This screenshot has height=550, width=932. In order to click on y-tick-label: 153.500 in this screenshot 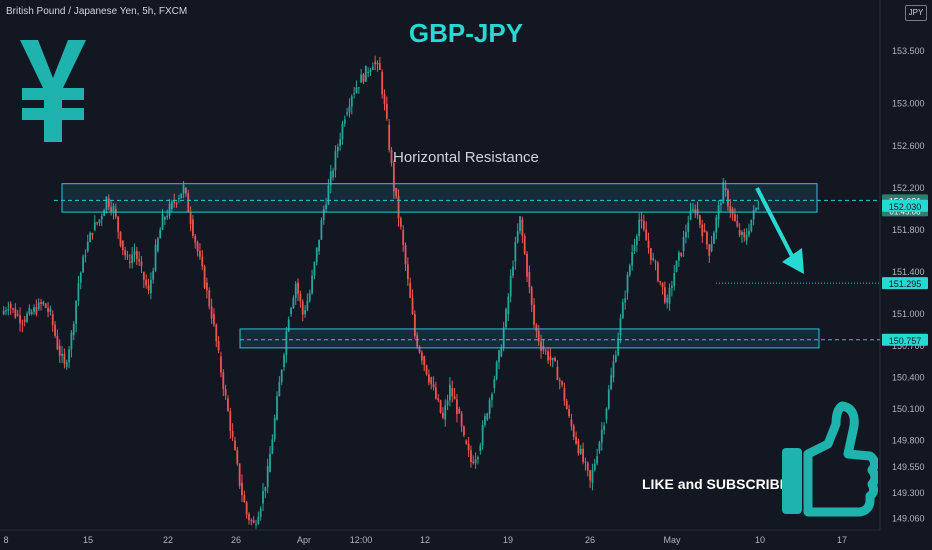, I will do `click(908, 51)`.